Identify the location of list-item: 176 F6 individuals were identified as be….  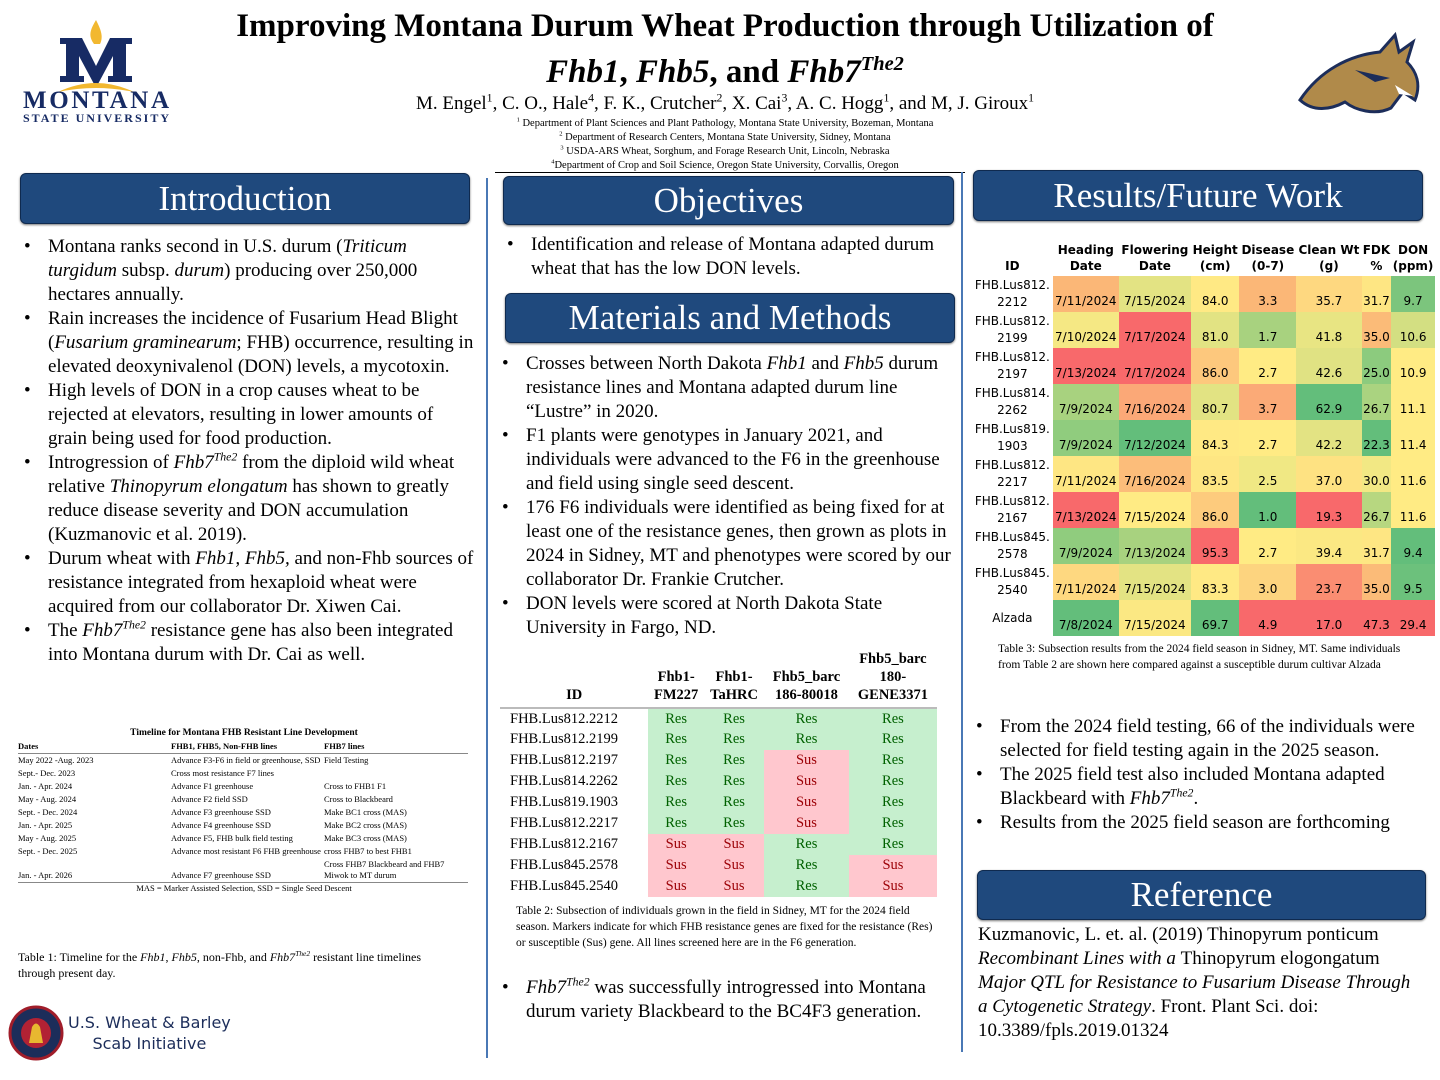
(725, 544).